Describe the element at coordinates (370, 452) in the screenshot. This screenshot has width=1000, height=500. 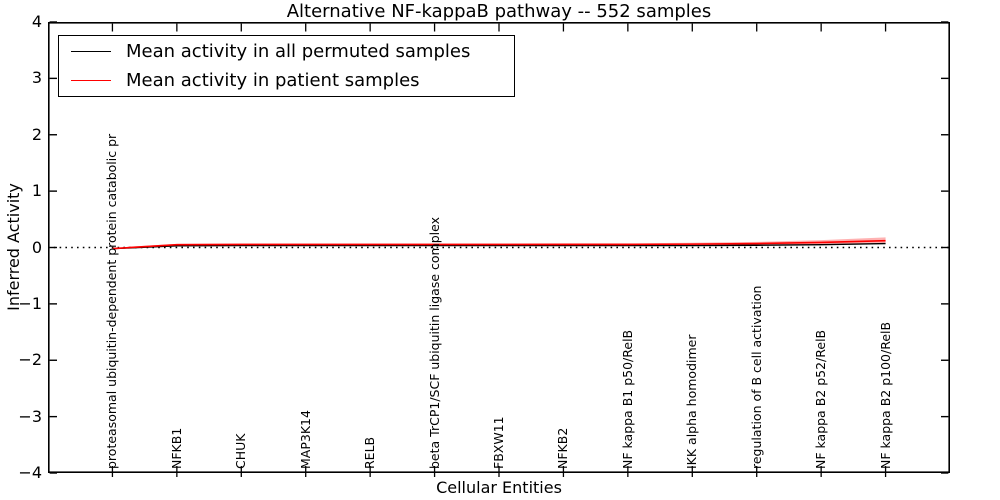
I see `x-tick-label: RELB` at that location.